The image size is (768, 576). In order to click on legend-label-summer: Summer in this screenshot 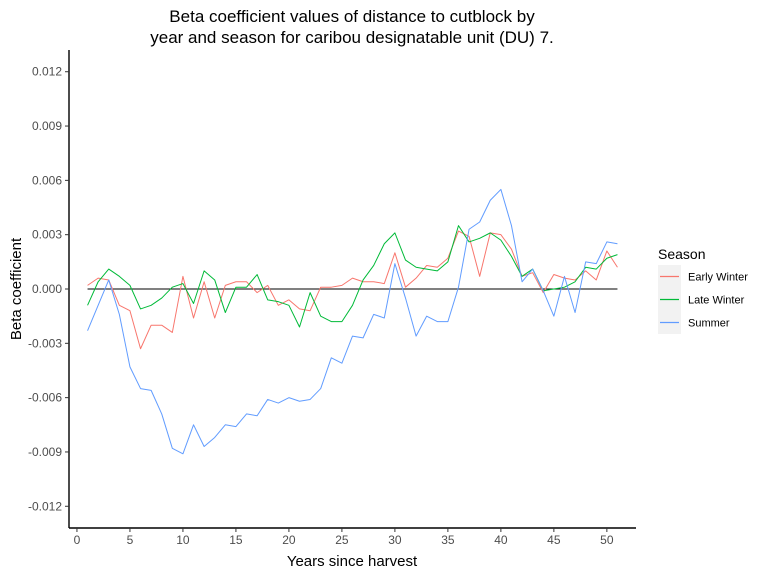, I will do `click(709, 324)`.